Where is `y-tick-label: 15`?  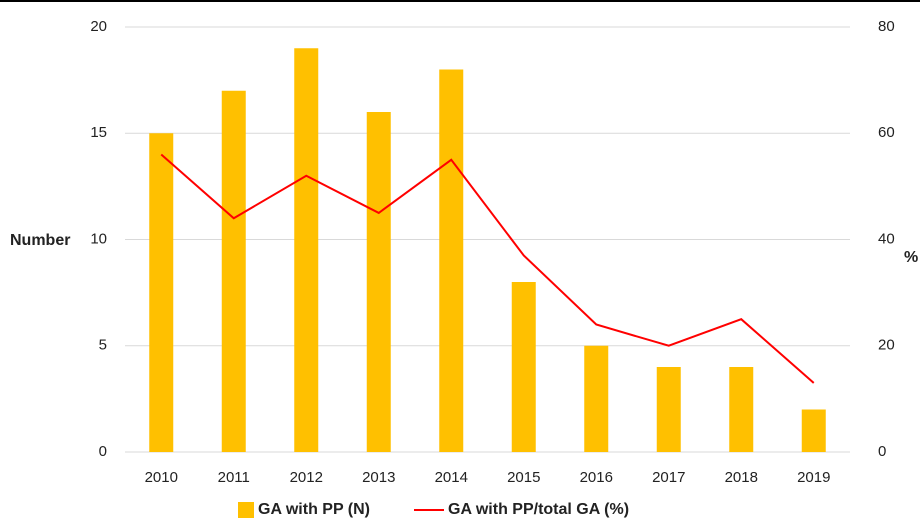
y-tick-label: 15 is located at coordinates (98, 132).